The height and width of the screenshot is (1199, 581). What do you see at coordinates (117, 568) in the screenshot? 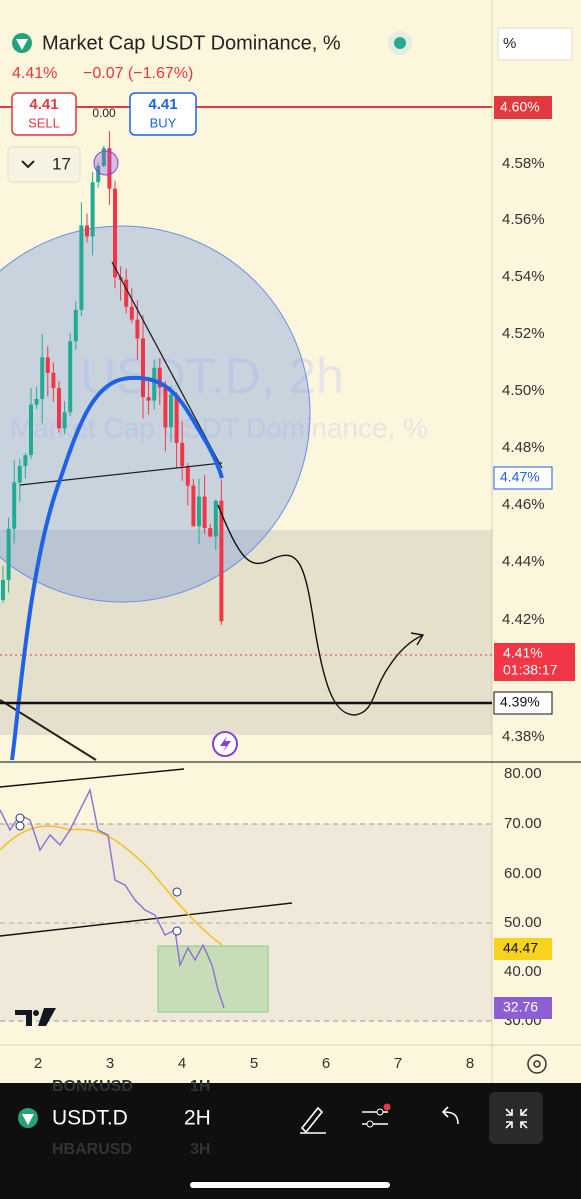
I see `moving-average` at bounding box center [117, 568].